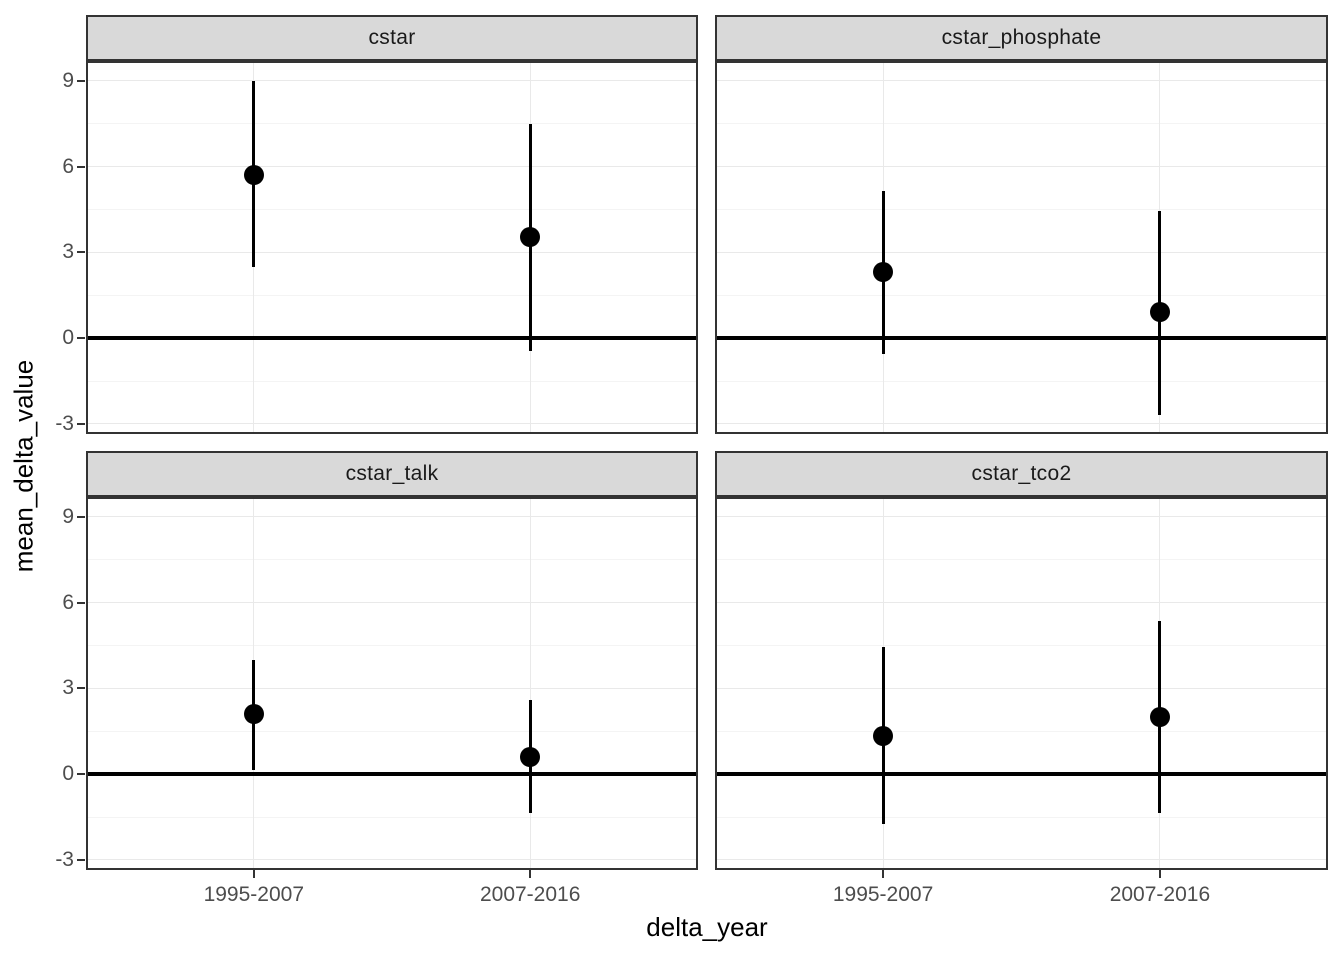 The width and height of the screenshot is (1344, 960). Describe the element at coordinates (530, 683) in the screenshot. I see `gridline-category` at that location.